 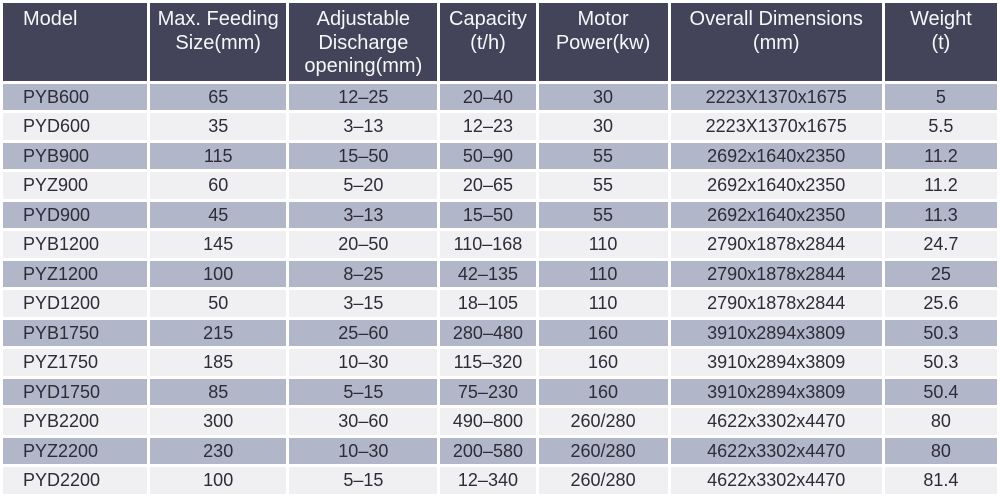 I want to click on cell-weight: 5.5, so click(x=940, y=126).